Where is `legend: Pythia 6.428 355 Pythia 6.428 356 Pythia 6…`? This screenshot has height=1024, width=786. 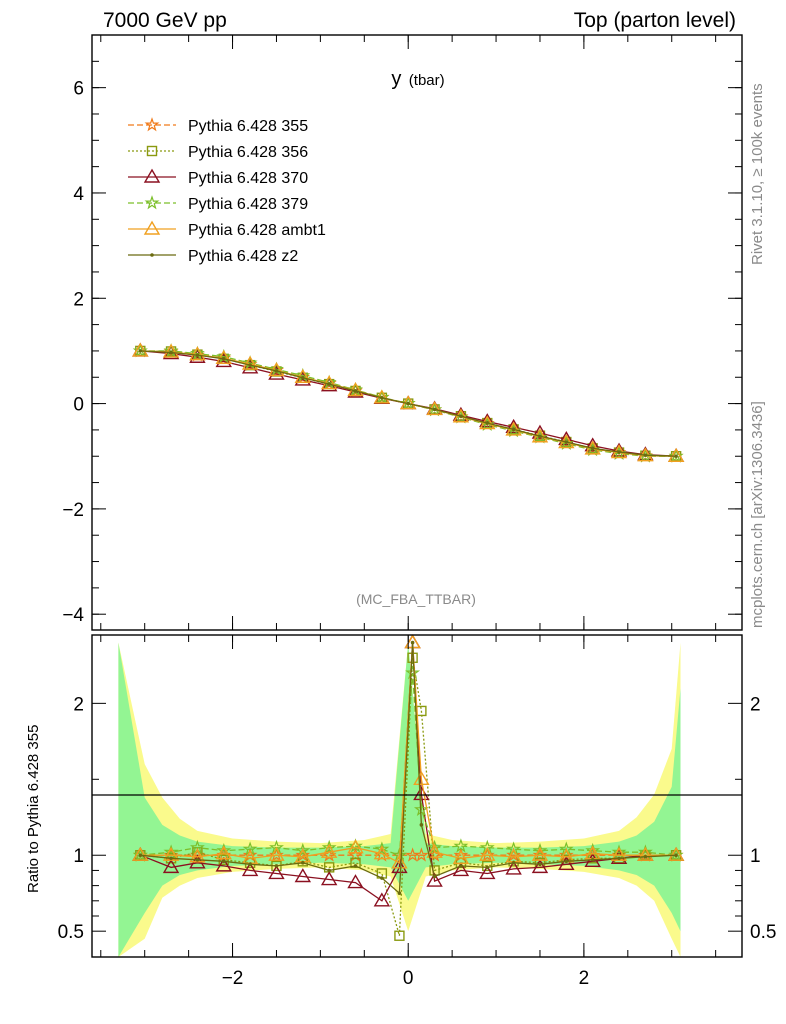
legend: Pythia 6.428 355 Pythia 6.428 356 Pythia 6… is located at coordinates (227, 191).